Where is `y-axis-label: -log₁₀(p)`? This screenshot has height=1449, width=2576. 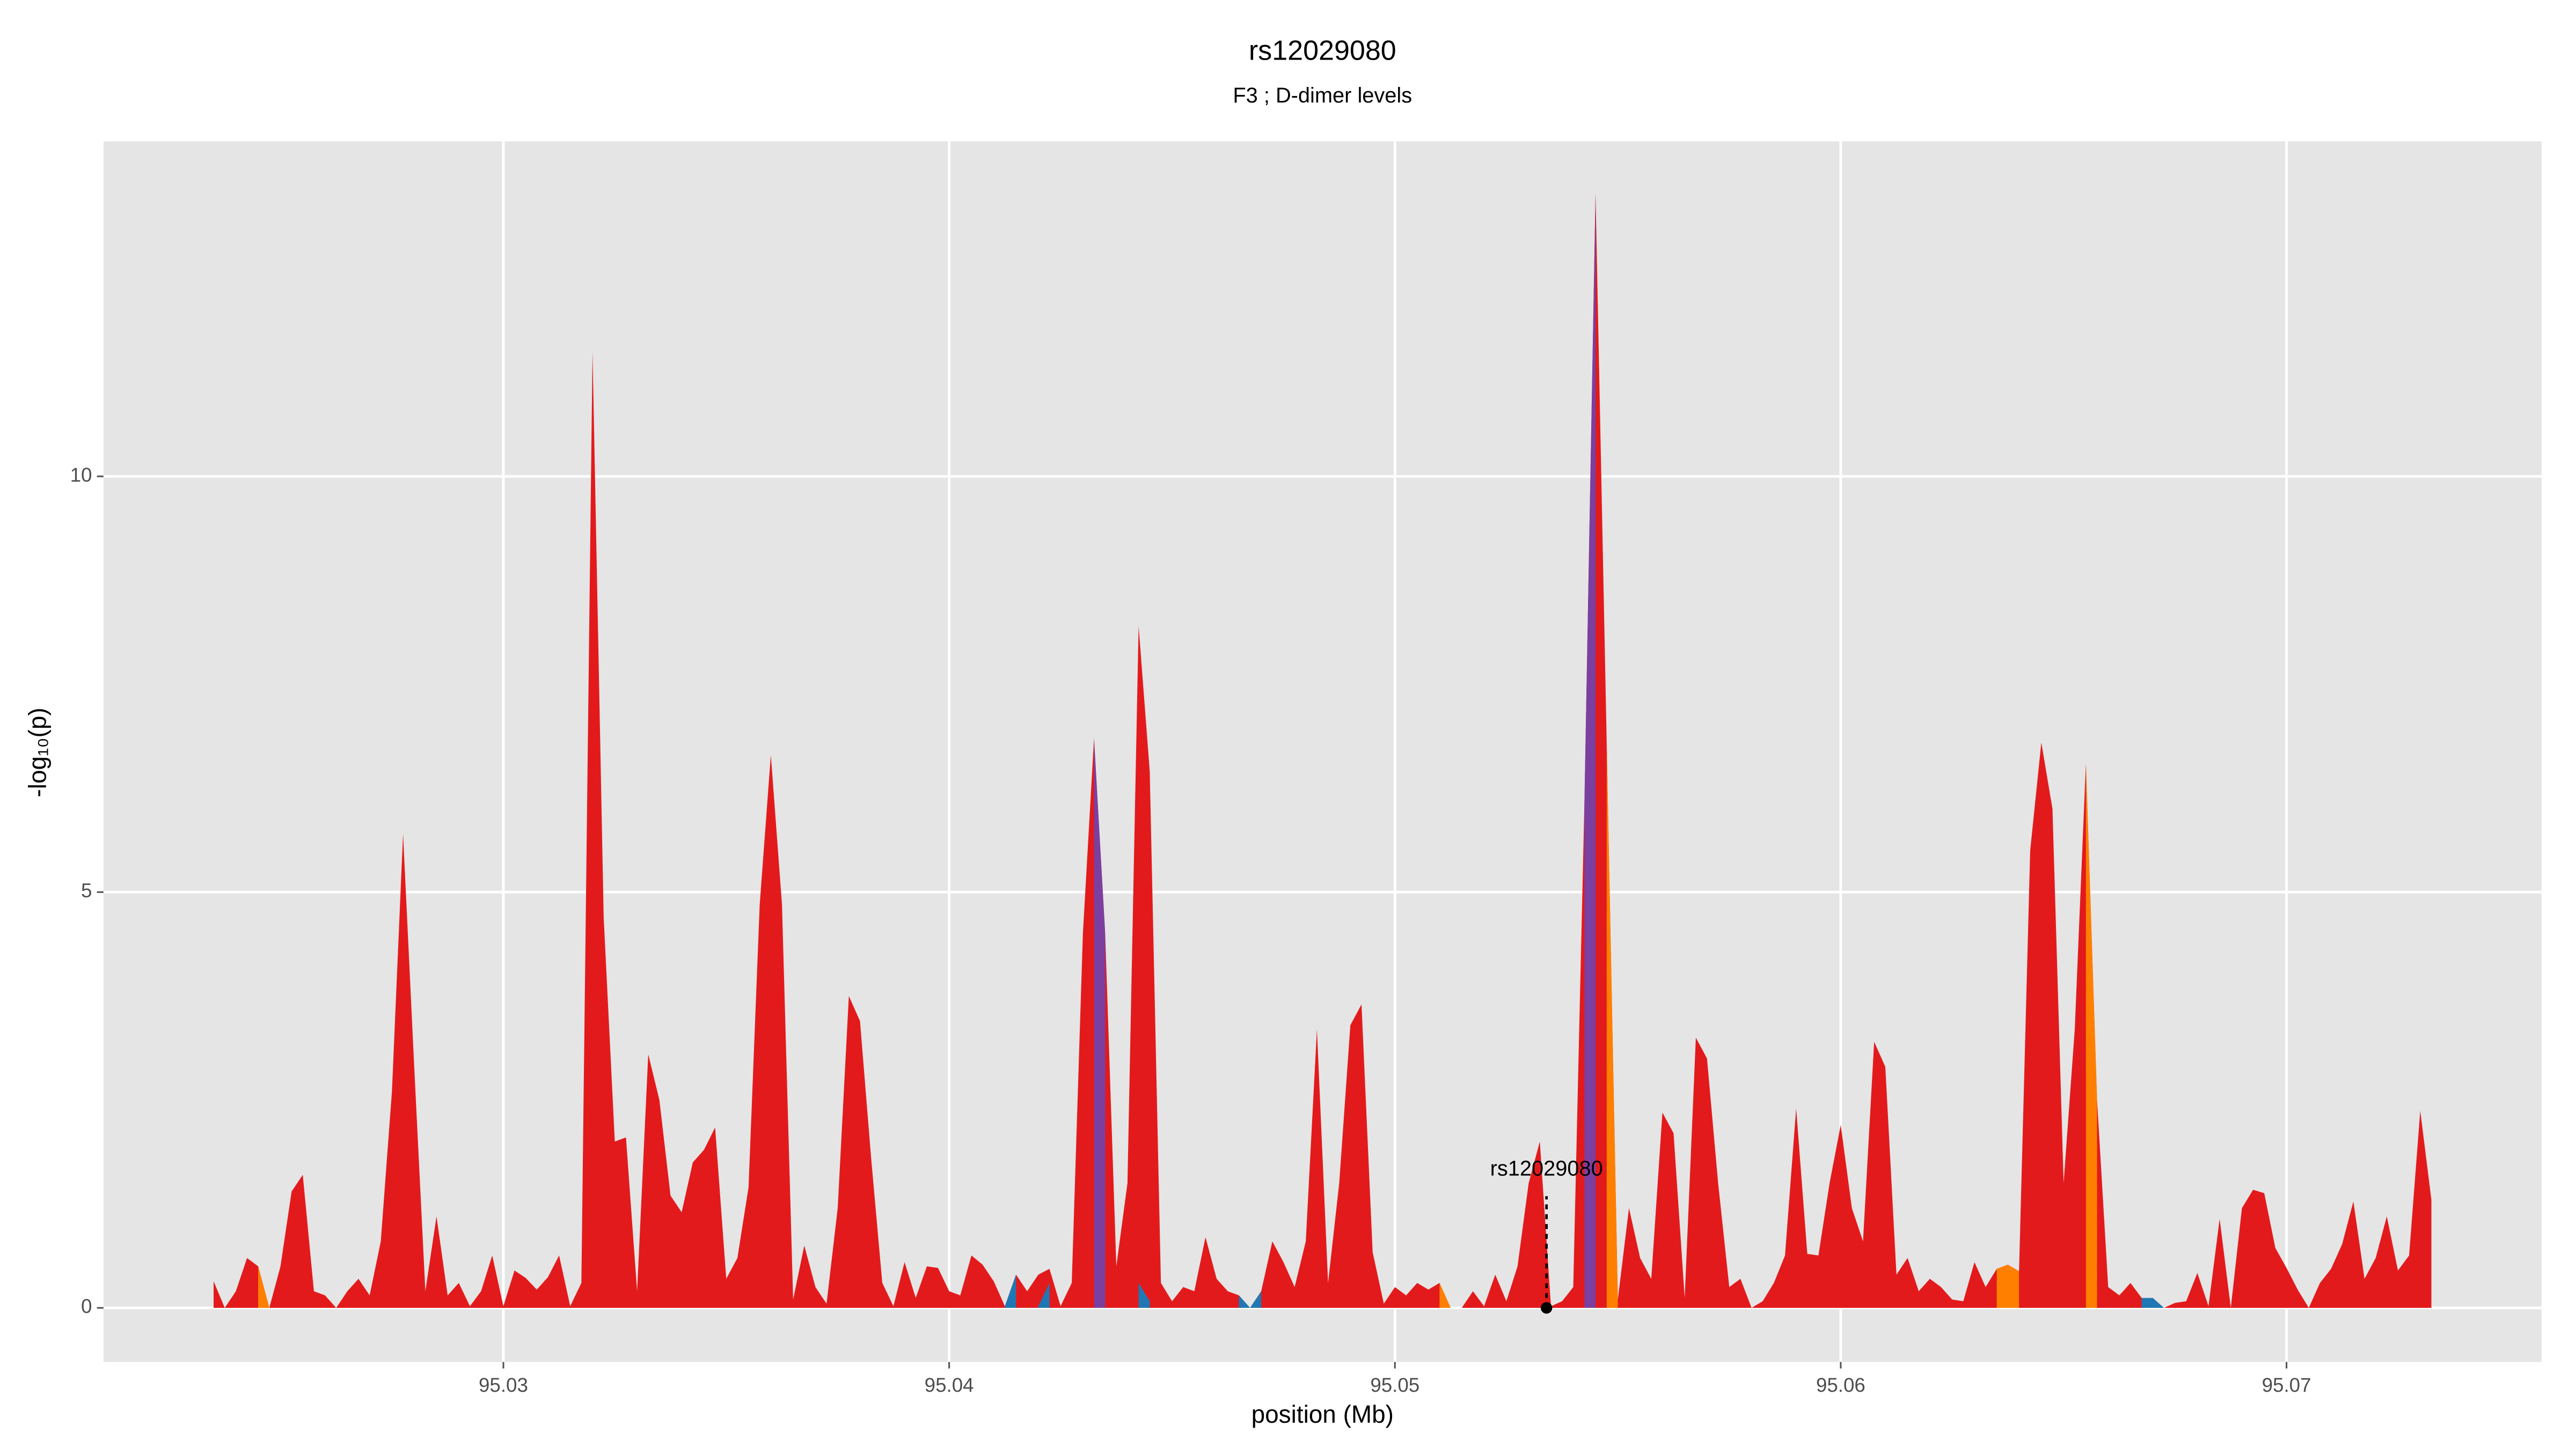
y-axis-label: -log₁₀(p) is located at coordinates (38, 752).